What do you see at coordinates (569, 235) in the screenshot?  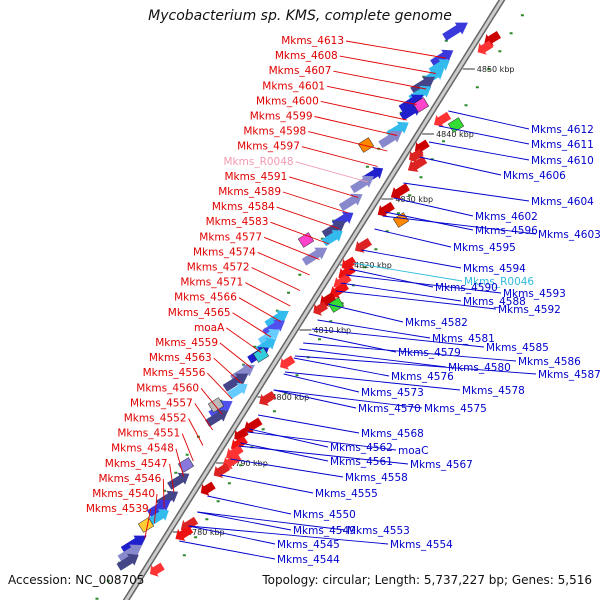 I see `gene-label-right: Mkms_4603` at bounding box center [569, 235].